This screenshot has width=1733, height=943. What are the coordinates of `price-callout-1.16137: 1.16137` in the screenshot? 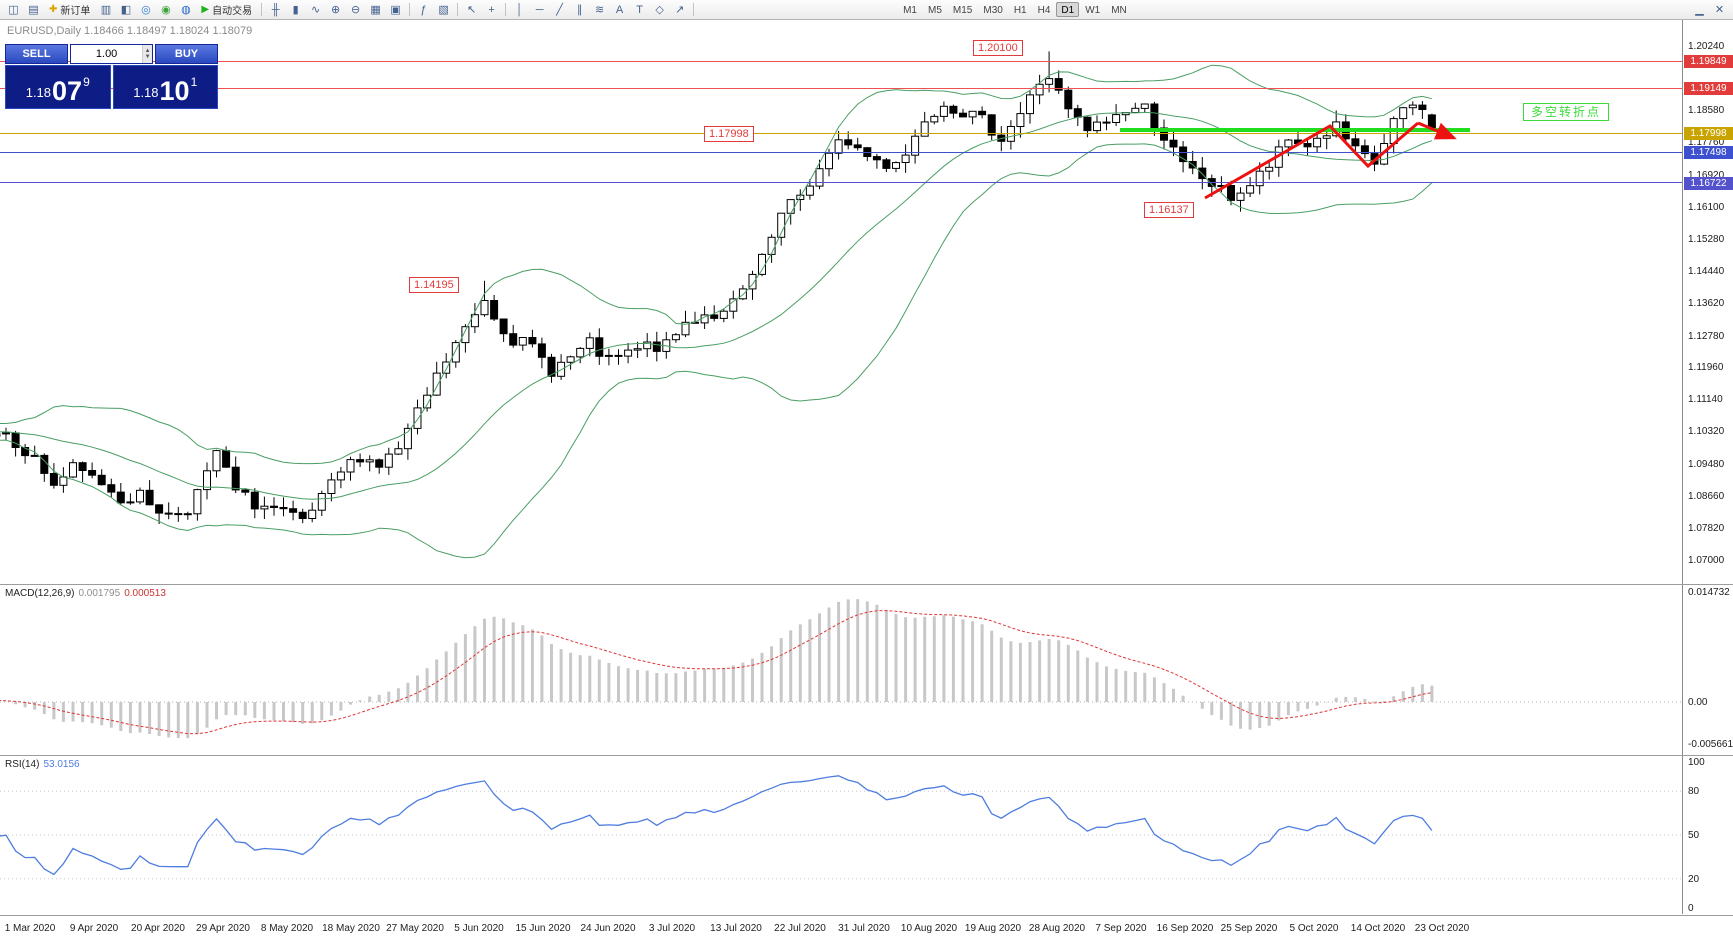 It's located at (1169, 210).